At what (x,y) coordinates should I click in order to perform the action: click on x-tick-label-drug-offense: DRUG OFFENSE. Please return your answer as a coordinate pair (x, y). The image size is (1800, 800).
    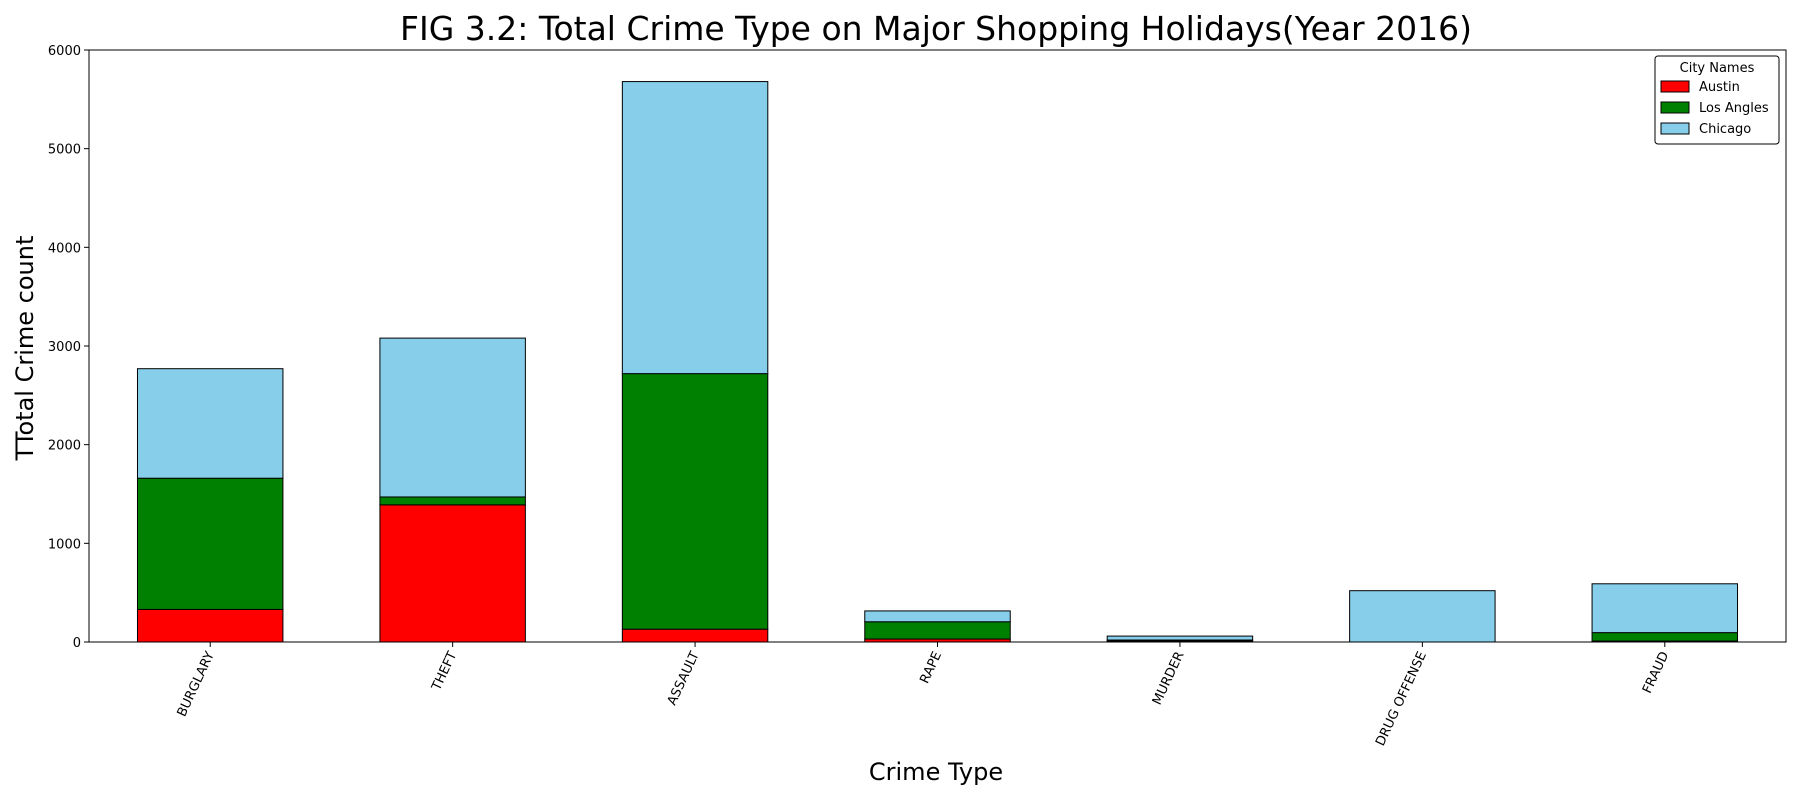
    Looking at the image, I should click on (1401, 698).